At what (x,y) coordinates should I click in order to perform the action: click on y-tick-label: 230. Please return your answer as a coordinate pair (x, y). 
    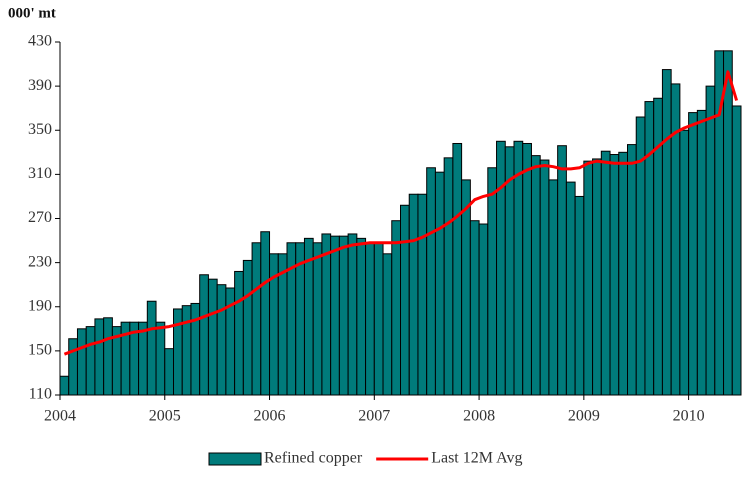
    Looking at the image, I should click on (40, 261).